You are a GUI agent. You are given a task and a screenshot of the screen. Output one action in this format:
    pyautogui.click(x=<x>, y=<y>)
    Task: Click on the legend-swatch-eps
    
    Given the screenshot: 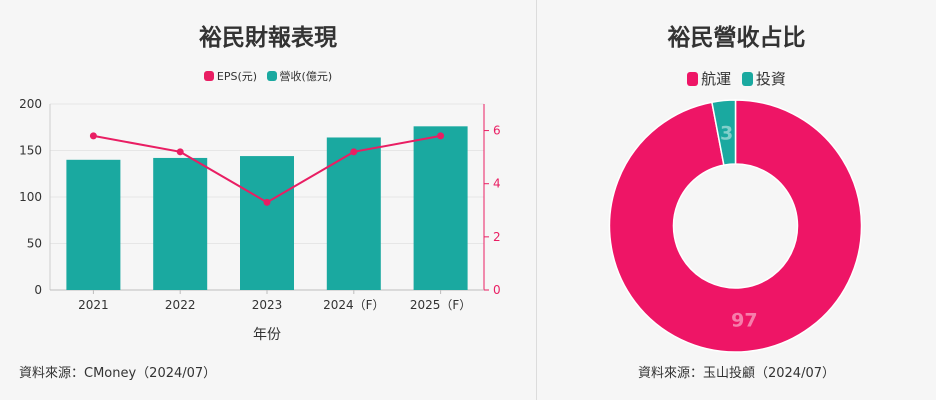 What is the action you would take?
    pyautogui.click(x=208, y=76)
    